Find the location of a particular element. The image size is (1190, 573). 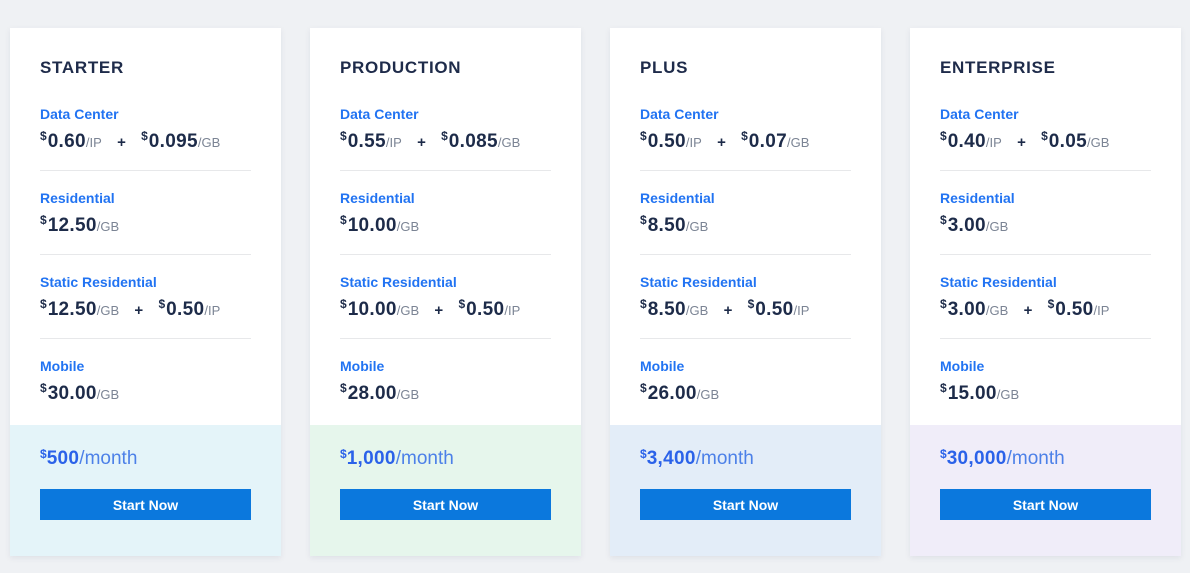

price-section: Residential $12.50/GB is located at coordinates (145, 222).